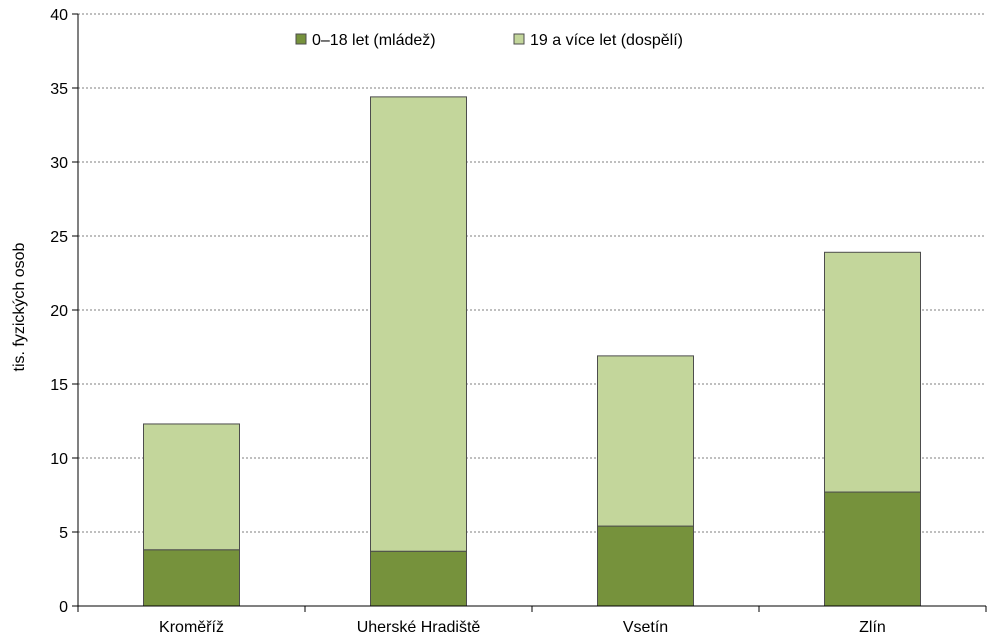  Describe the element at coordinates (59, 385) in the screenshot. I see `y-tick-label: 15` at that location.